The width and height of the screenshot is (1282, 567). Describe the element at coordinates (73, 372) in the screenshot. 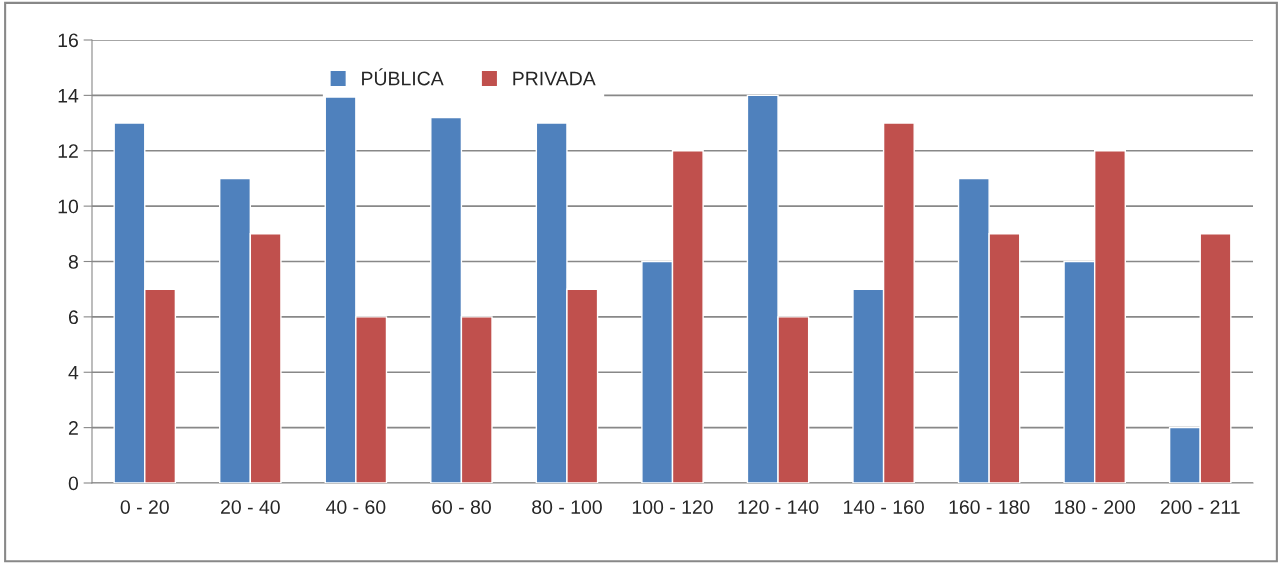

I see `y-tick-label: 4` at that location.